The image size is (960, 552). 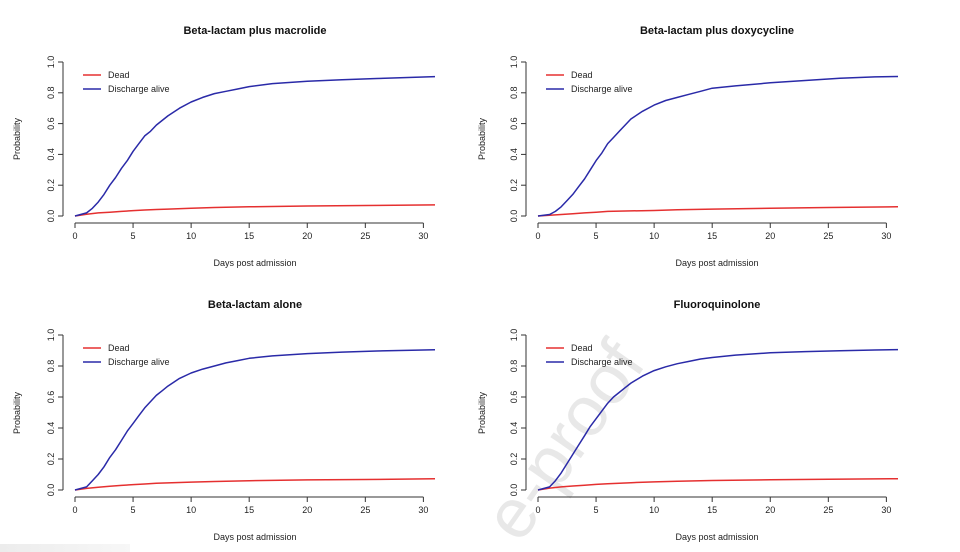 What do you see at coordinates (255, 305) in the screenshot?
I see `chart-title: Beta-lactam alone` at bounding box center [255, 305].